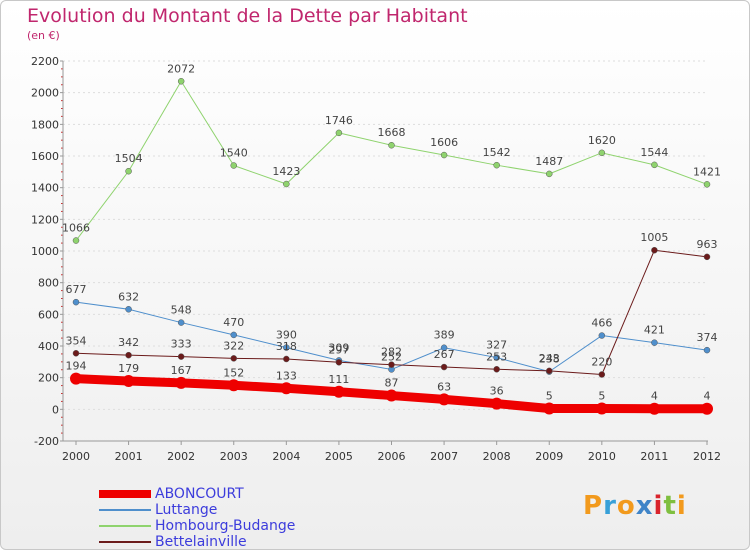 The width and height of the screenshot is (750, 550). Describe the element at coordinates (286, 335) in the screenshot. I see `data-label: 390` at that location.